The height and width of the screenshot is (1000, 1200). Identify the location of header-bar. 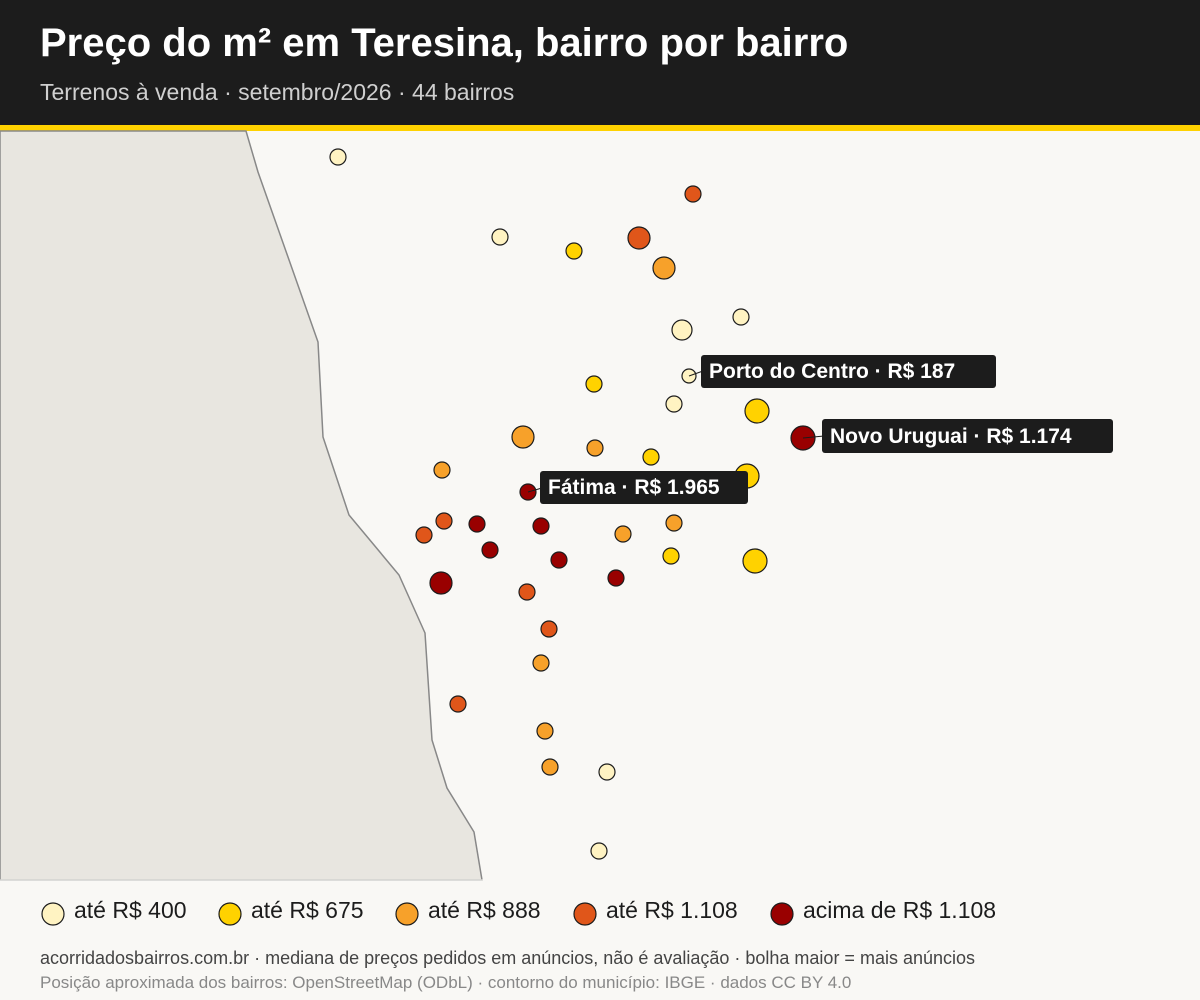
(600, 62).